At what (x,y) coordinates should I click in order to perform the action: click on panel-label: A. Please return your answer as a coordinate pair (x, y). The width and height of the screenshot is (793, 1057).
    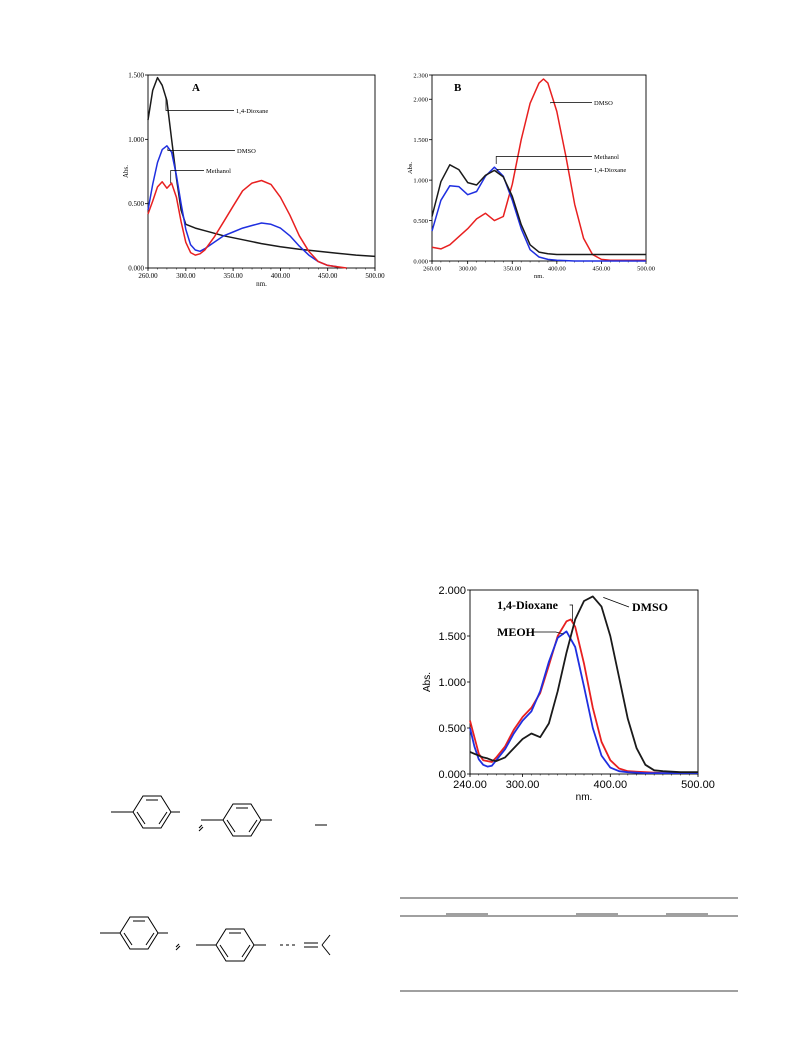
    Looking at the image, I should click on (196, 88).